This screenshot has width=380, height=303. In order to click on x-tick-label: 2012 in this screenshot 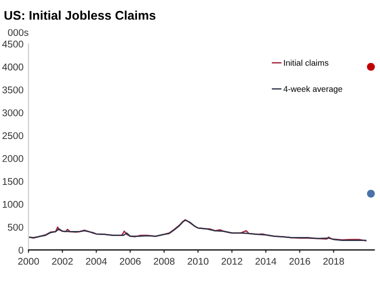, I will do `click(232, 261)`.